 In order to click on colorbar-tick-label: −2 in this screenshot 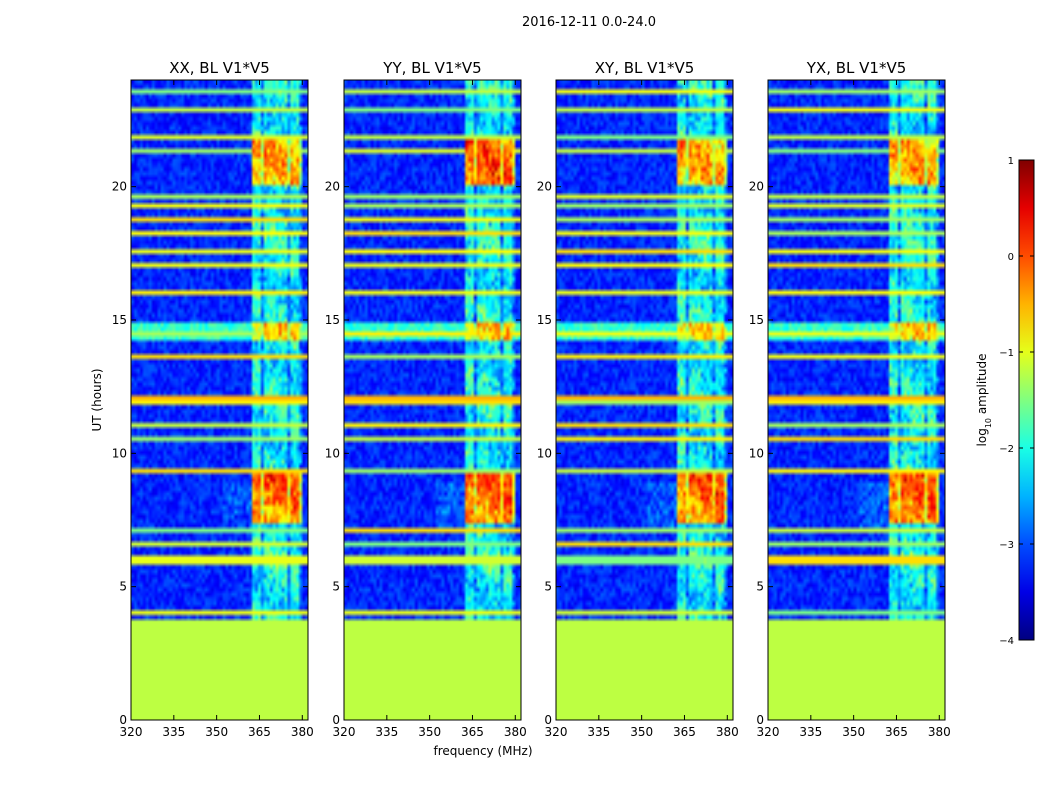, I will do `click(1006, 449)`.